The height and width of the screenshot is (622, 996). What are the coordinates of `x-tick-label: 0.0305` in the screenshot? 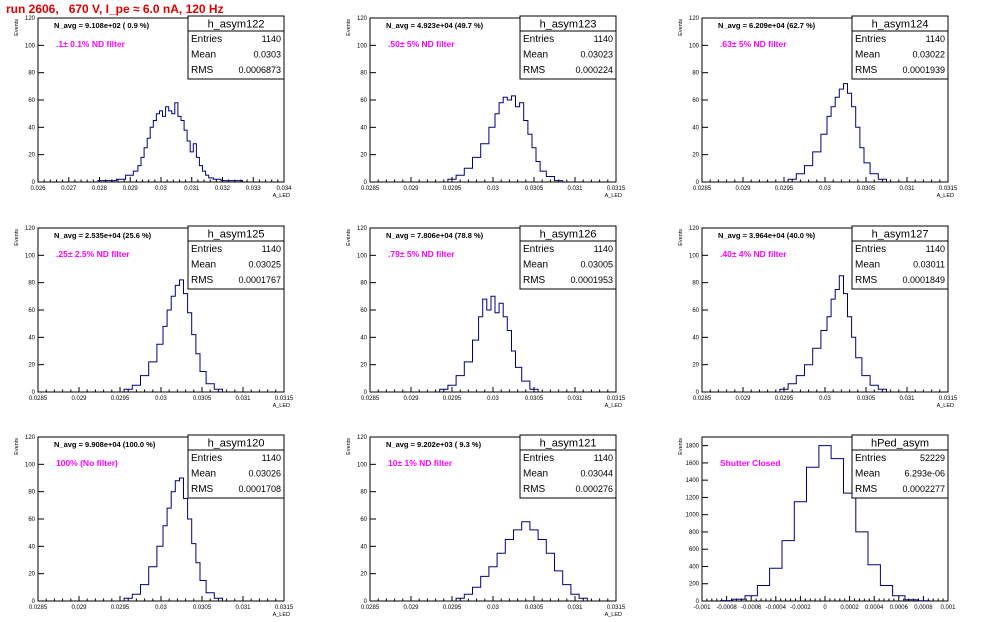 It's located at (202, 399).